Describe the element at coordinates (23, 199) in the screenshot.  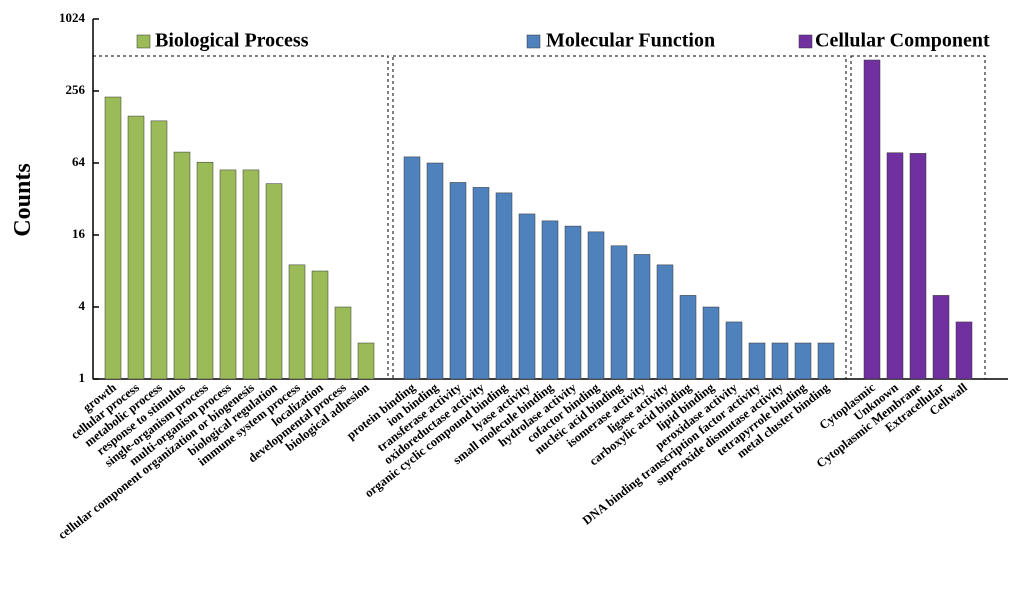
I see `y-axis-label: Counts` at that location.